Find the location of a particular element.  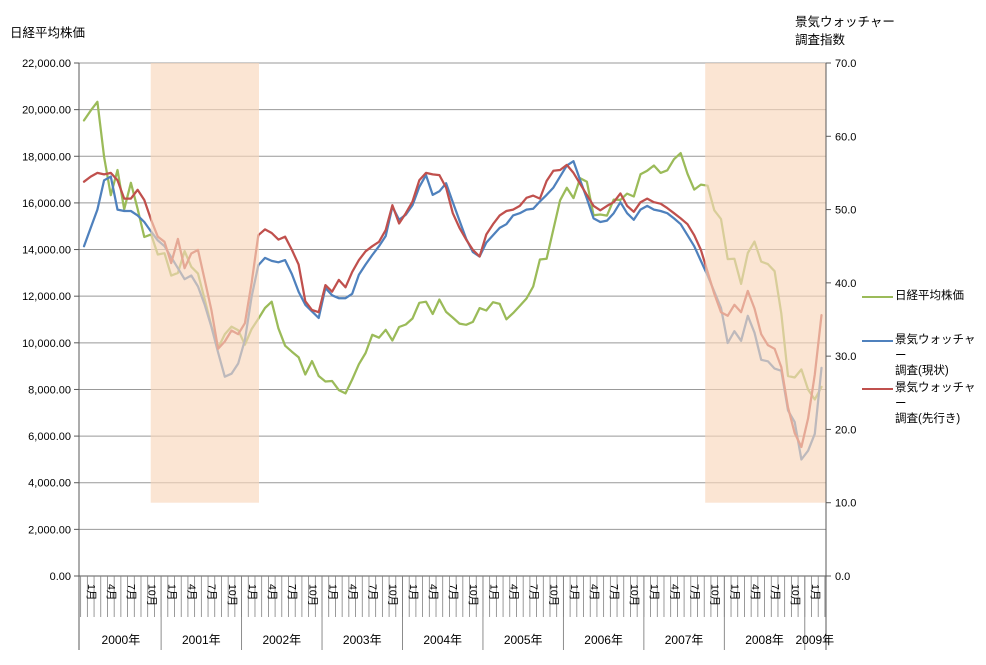

watcher-outlook-line-swatch is located at coordinates (877, 389).